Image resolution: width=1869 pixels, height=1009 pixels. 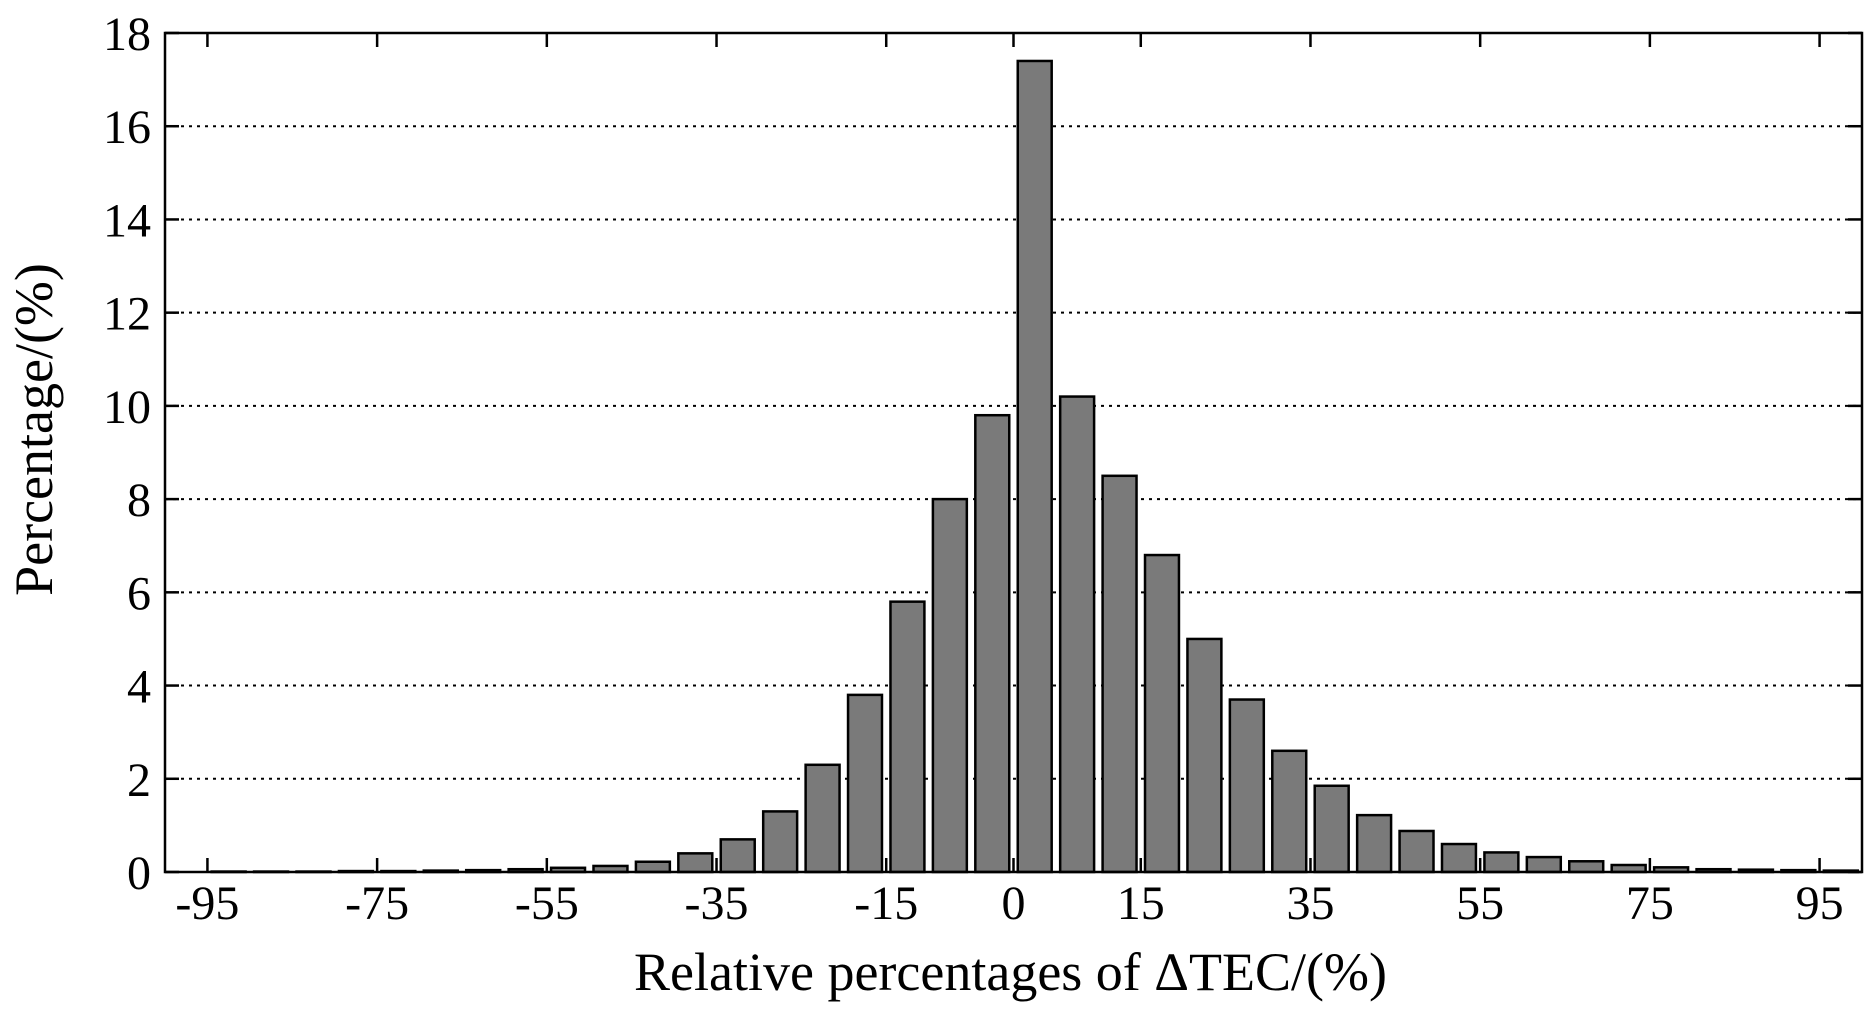 What do you see at coordinates (139, 500) in the screenshot?
I see `y-tick-label: 8` at bounding box center [139, 500].